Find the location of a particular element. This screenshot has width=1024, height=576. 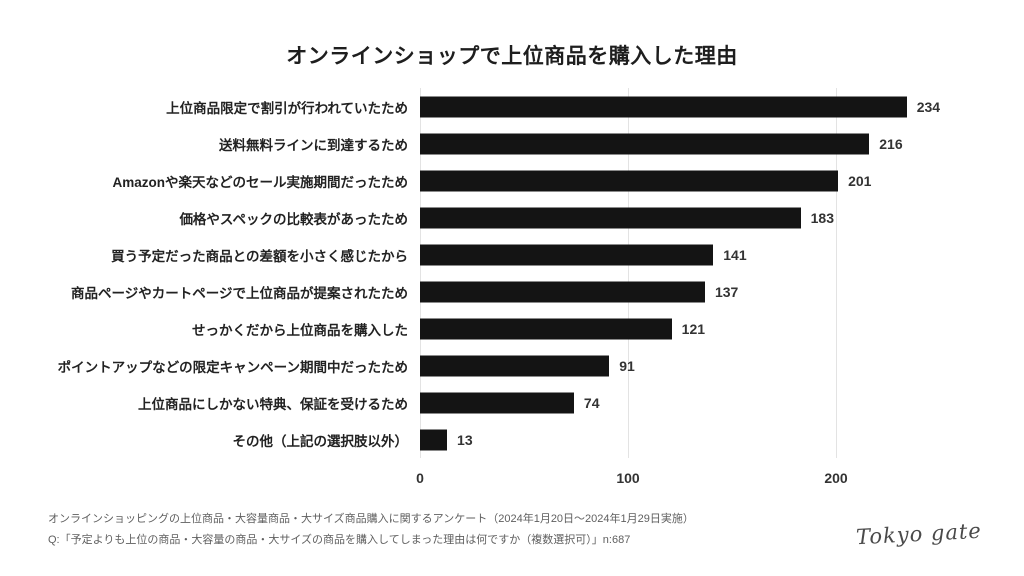

bar-row: 上位商品限定で割引が行われていたため 234 is located at coordinates (512, 106).